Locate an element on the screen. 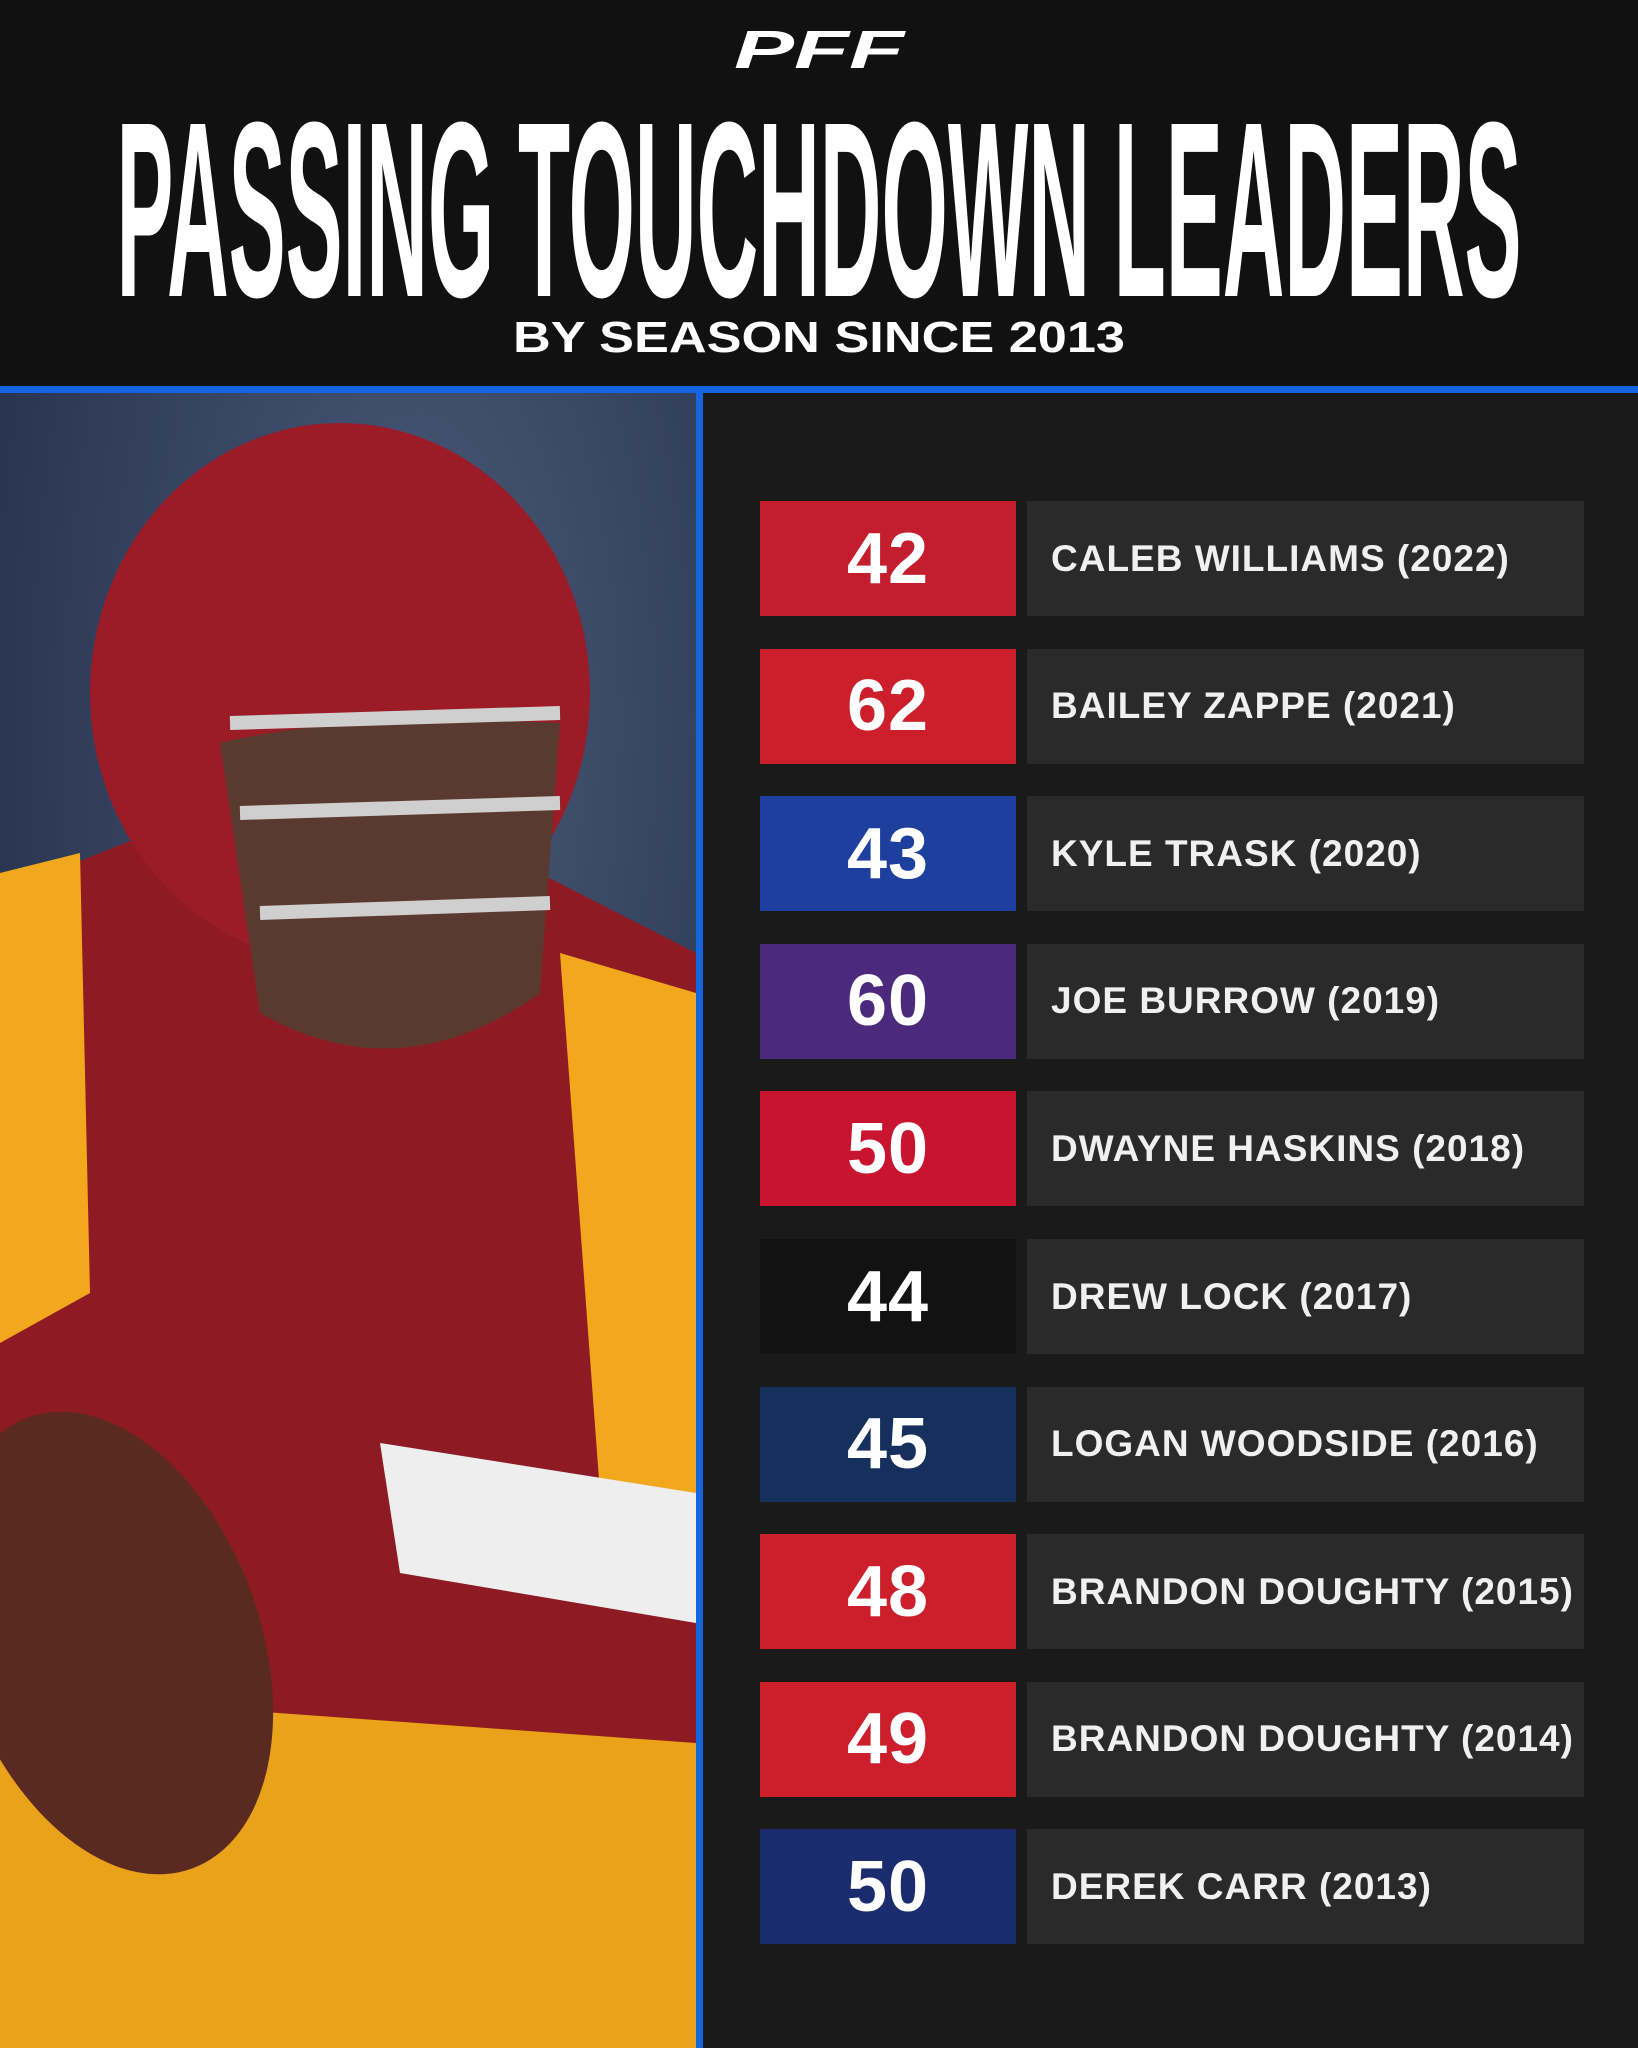 This screenshot has height=2048, width=1638. player-name: KYLE TRASK (2020) is located at coordinates (1305, 854).